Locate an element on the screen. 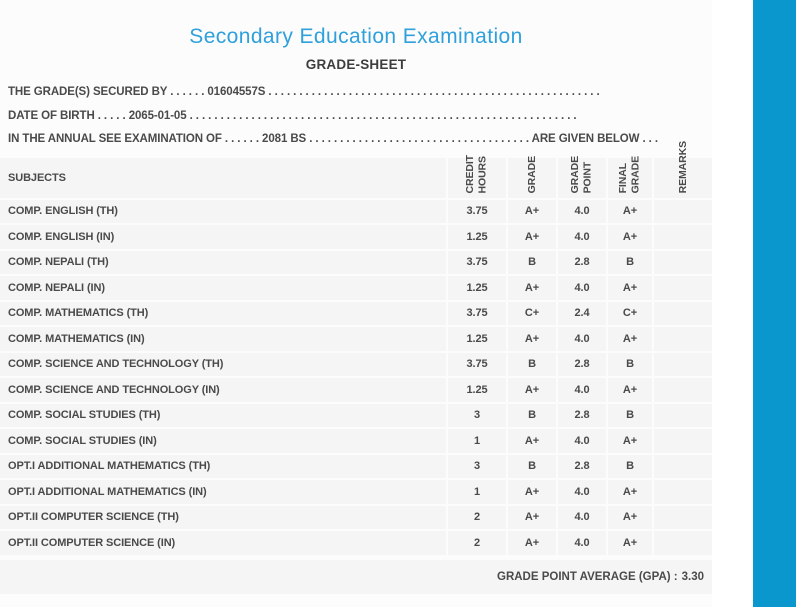 This screenshot has height=607, width=796. subject-cell: OPT.II COMPUTER SCIENCE (TH) is located at coordinates (223, 517).